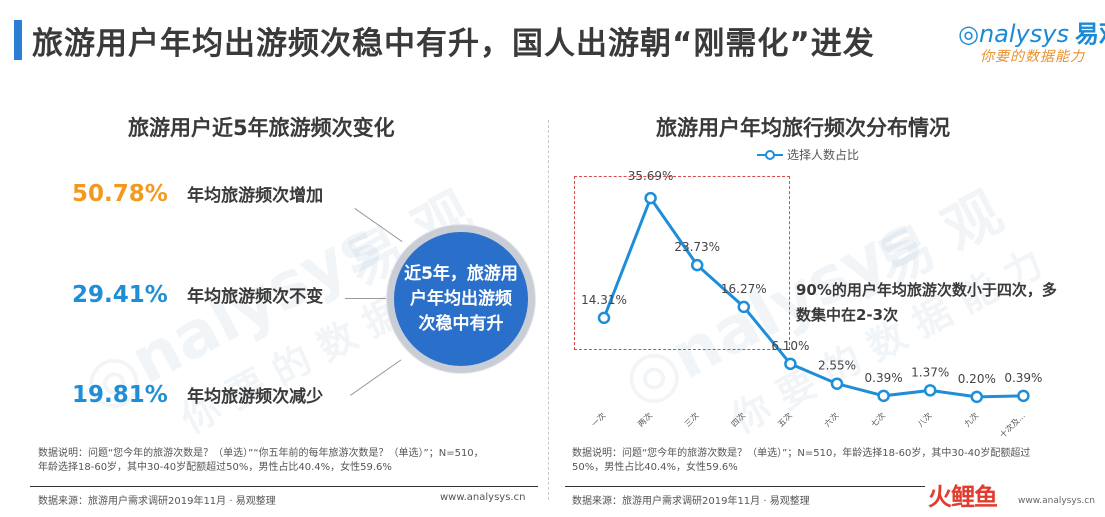  Describe the element at coordinates (745, 486) in the screenshot. I see `right-bottom-rule` at that location.